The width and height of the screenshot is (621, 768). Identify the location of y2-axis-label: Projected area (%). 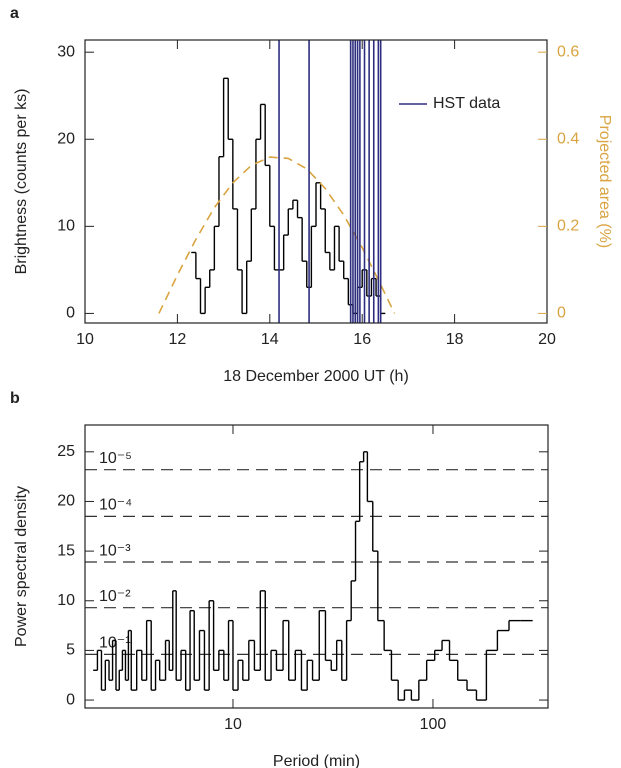
(604, 181).